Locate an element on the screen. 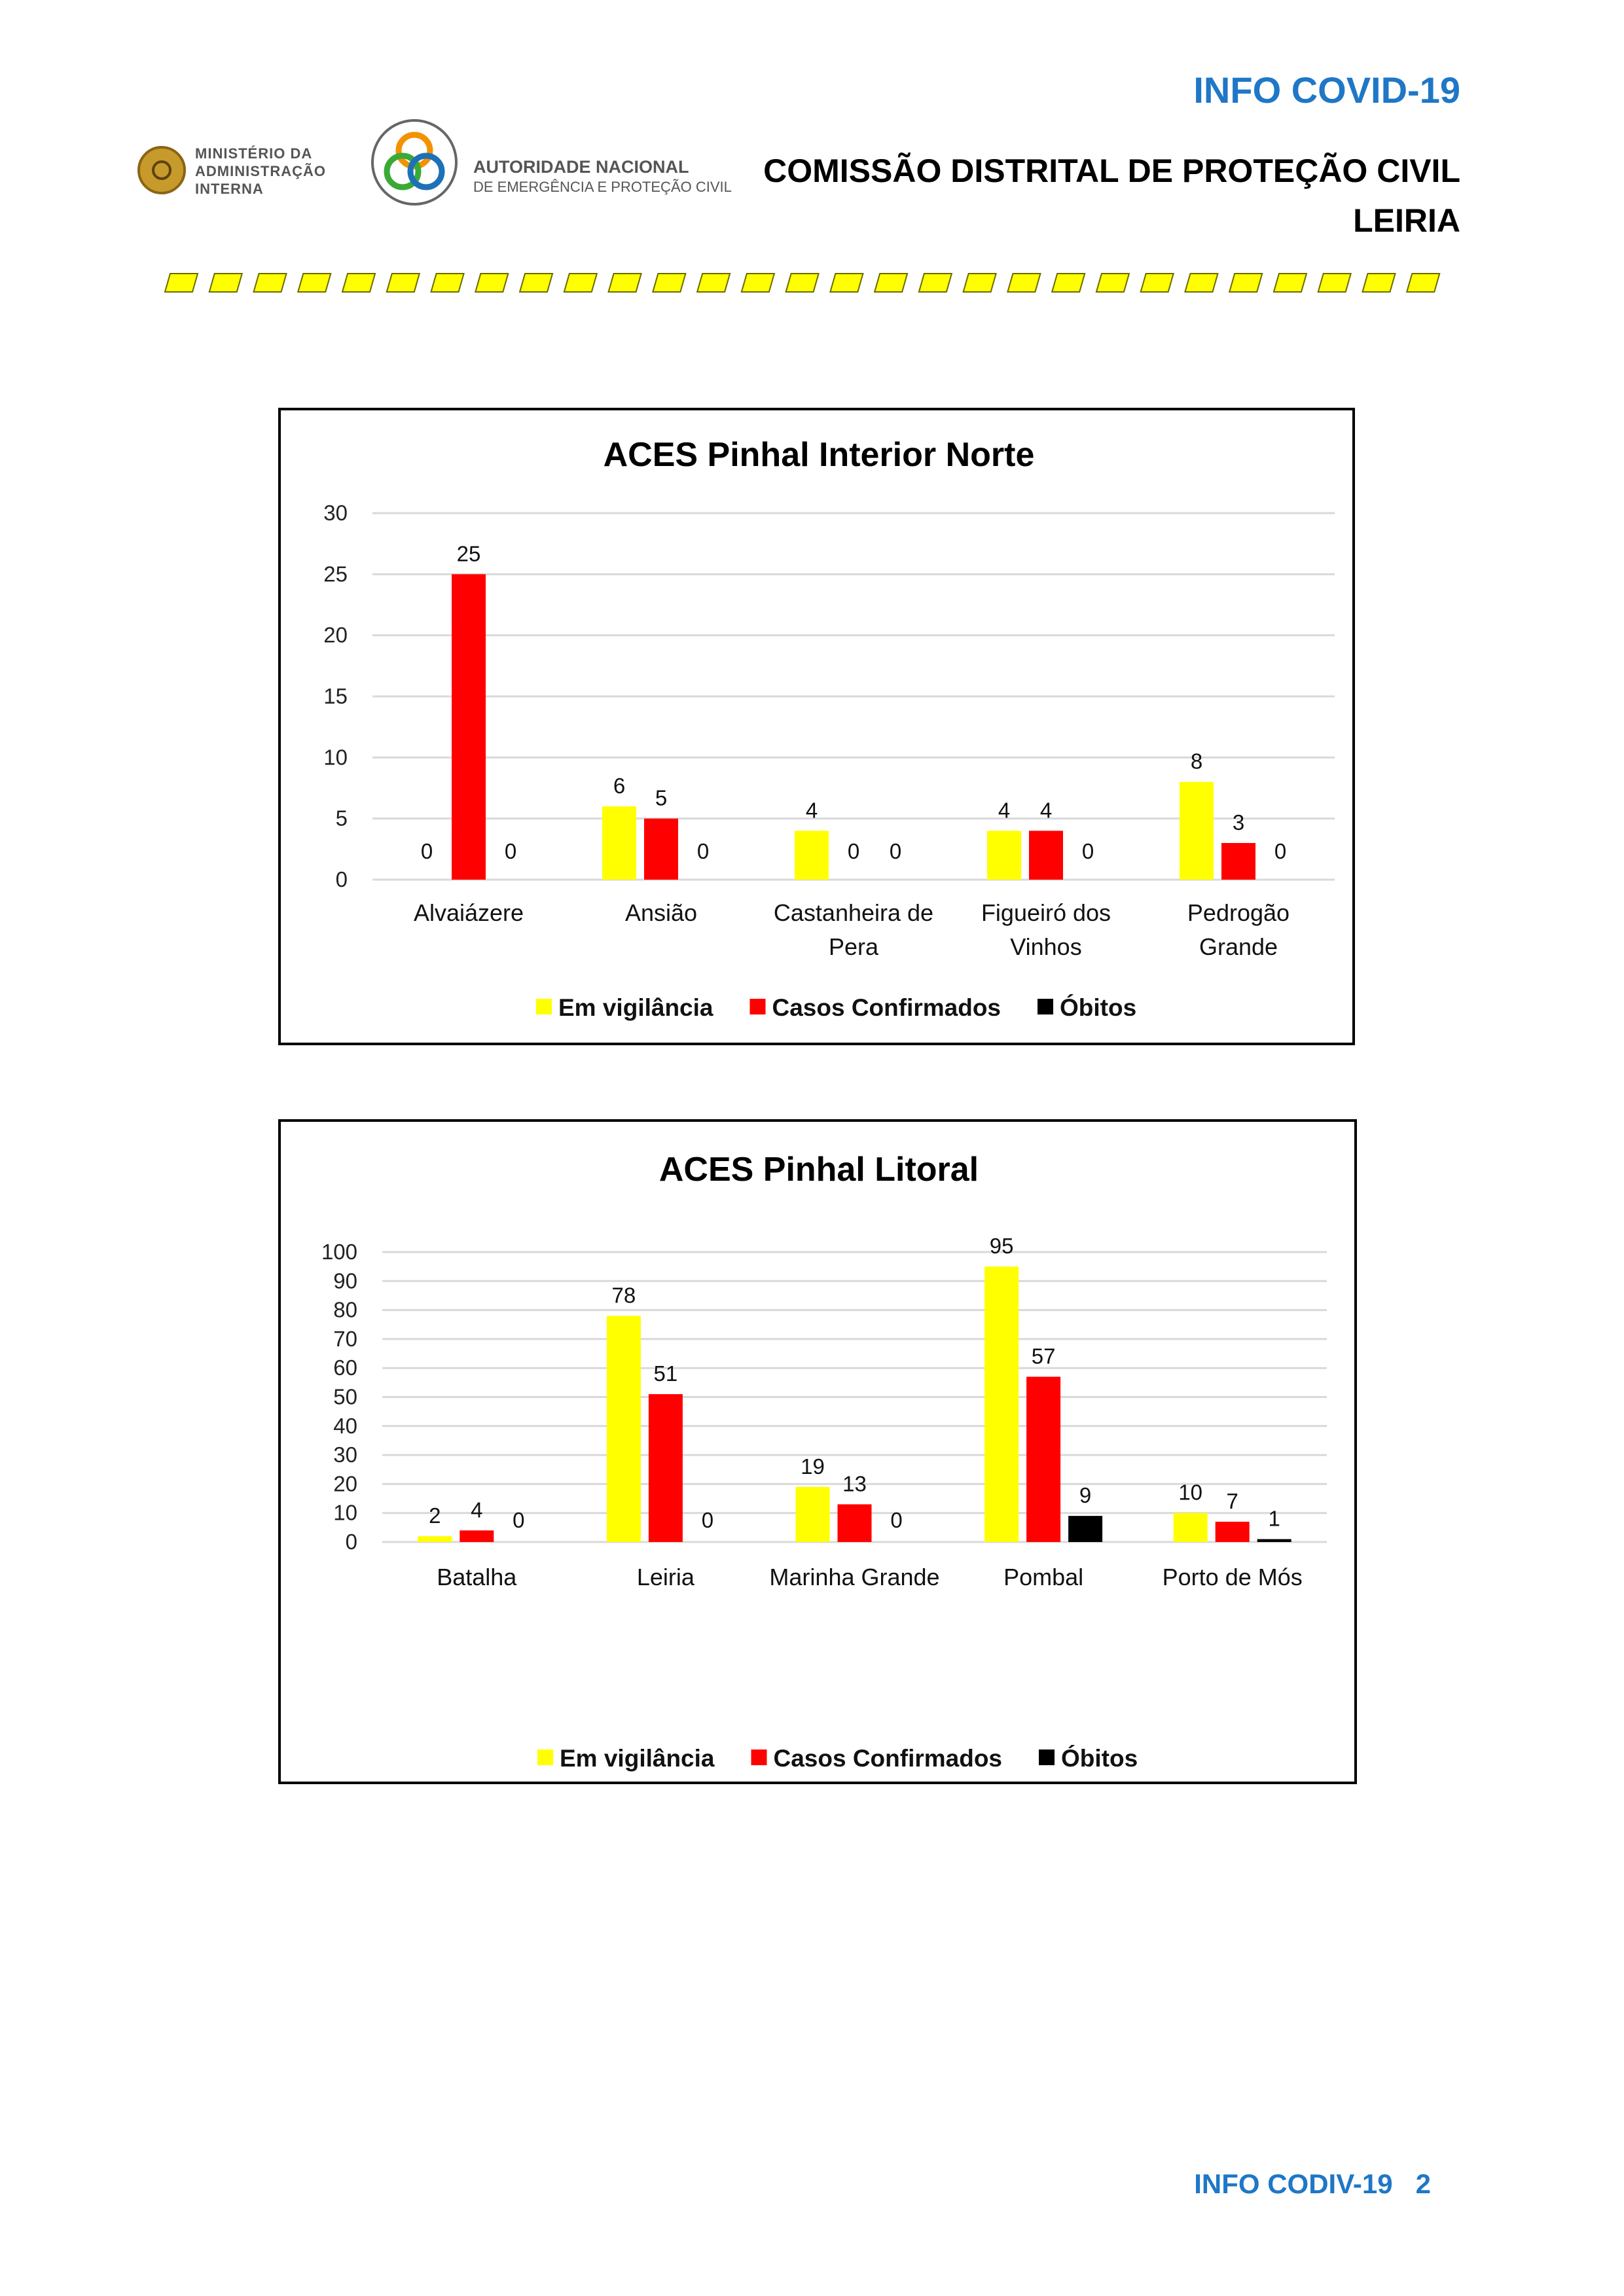 Image resolution: width=1624 pixels, height=2296 pixels. category-label: Marinha Grande is located at coordinates (854, 1577).